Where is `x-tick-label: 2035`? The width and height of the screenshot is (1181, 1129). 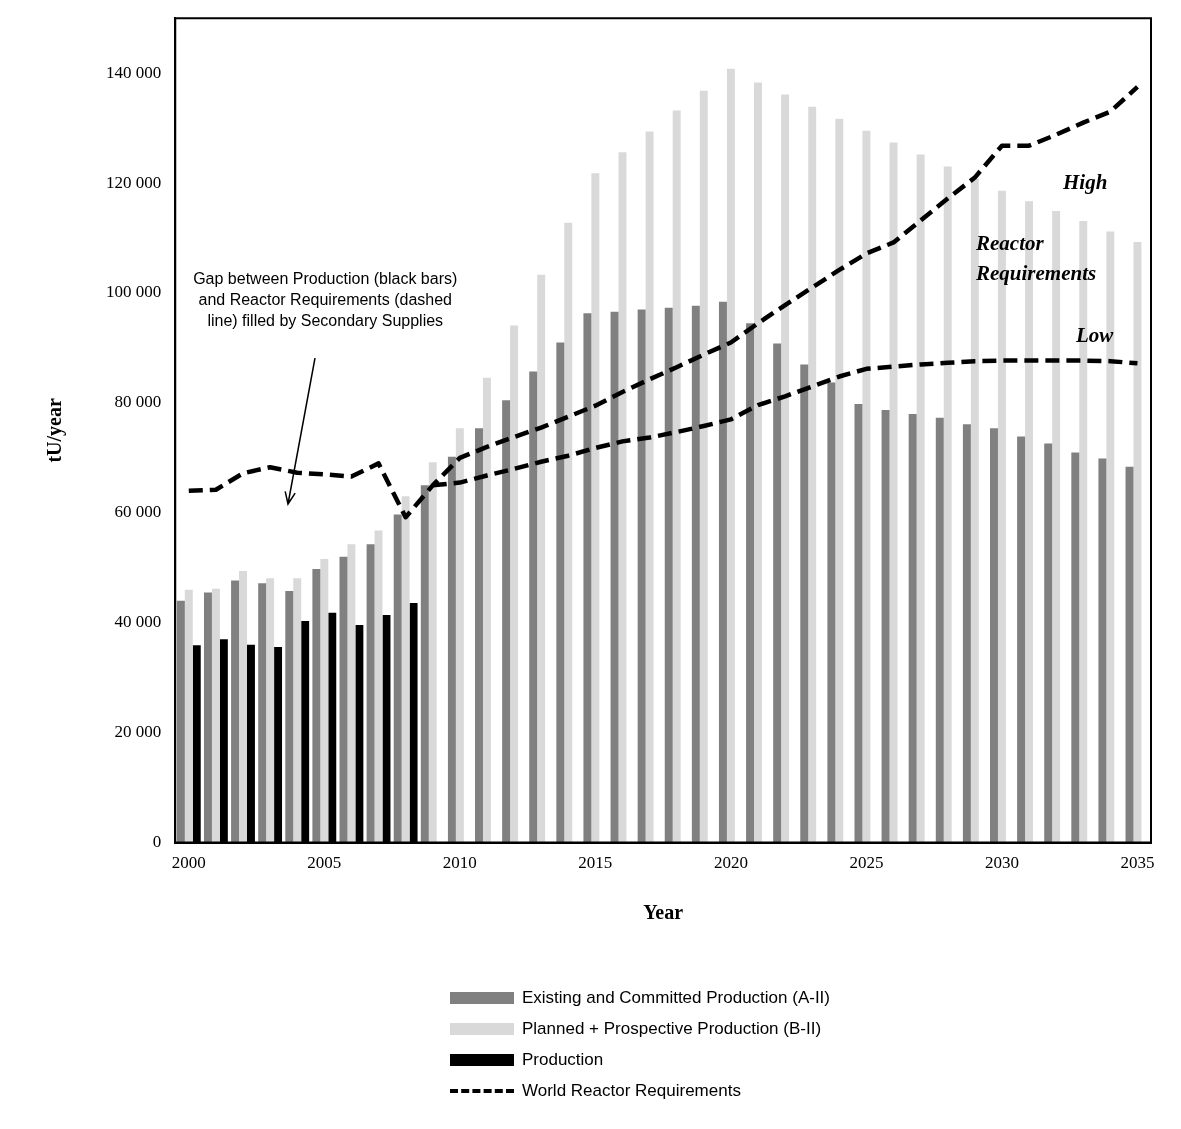 x-tick-label: 2035 is located at coordinates (1137, 863).